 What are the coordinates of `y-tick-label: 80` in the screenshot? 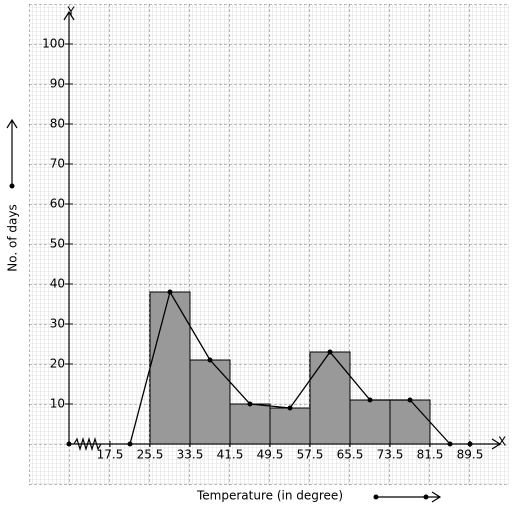 It's located at (57, 124).